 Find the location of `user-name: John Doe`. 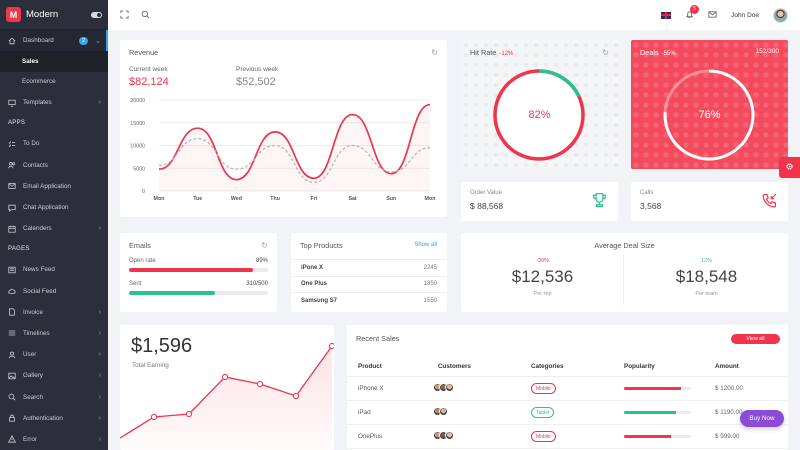

user-name: John Doe is located at coordinates (745, 15).